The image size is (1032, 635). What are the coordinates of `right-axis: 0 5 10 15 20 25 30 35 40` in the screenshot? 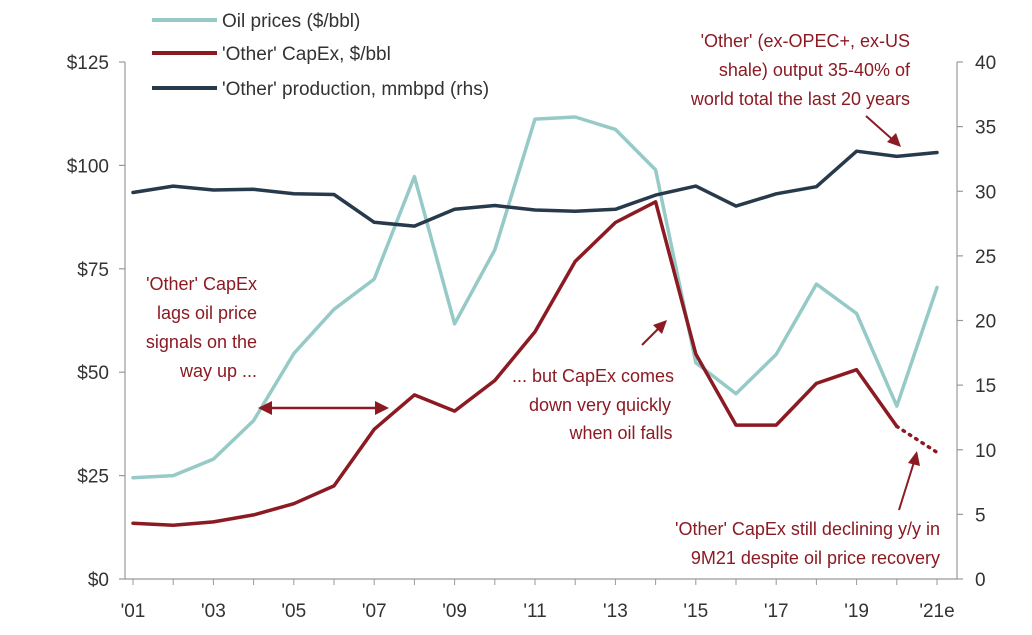 It's located at (976, 322).